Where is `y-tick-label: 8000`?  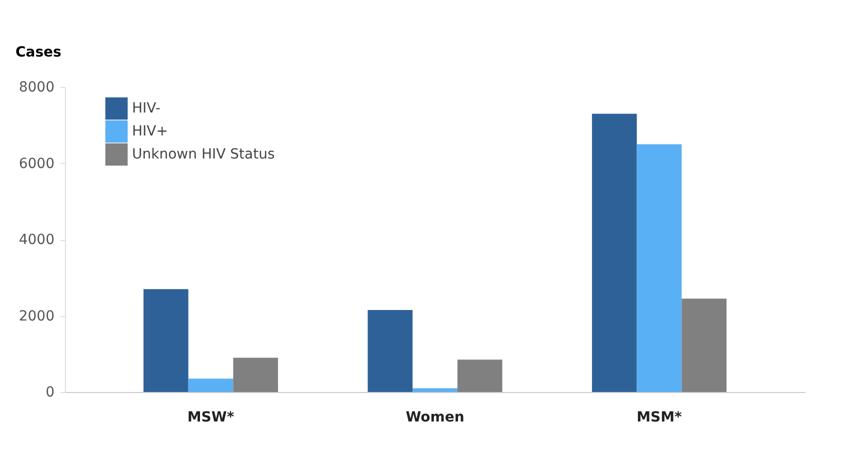 y-tick-label: 8000 is located at coordinates (36, 88).